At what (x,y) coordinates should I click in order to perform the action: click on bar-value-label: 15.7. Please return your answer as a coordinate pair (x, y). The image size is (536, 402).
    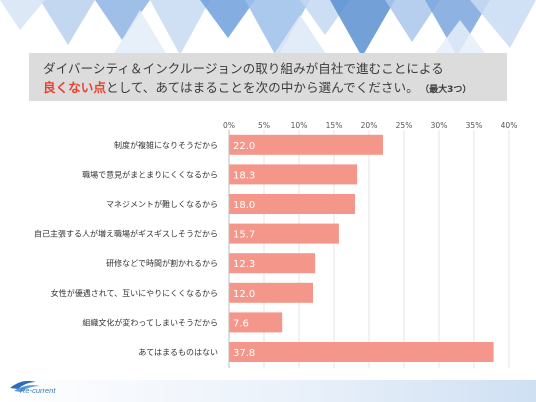
    Looking at the image, I should click on (244, 235).